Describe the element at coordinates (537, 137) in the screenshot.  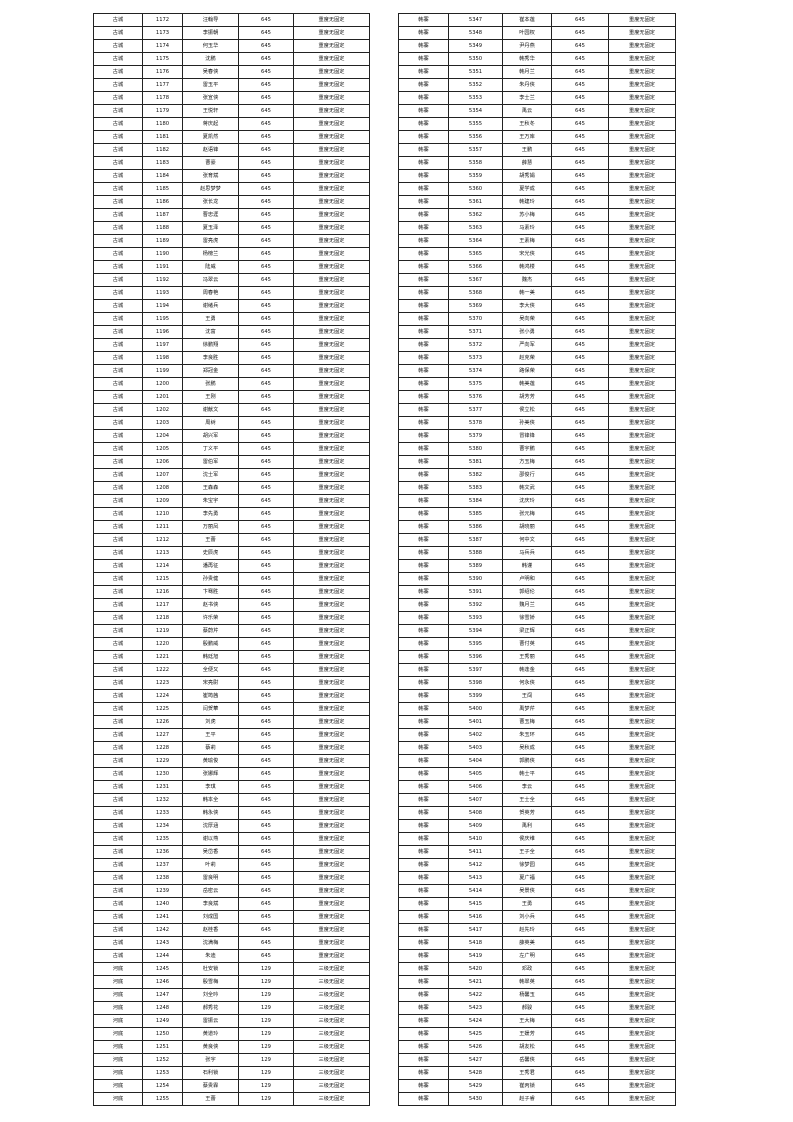
I see `table-row: 韩寨 5356 王万库 645 重度无固定` at that location.